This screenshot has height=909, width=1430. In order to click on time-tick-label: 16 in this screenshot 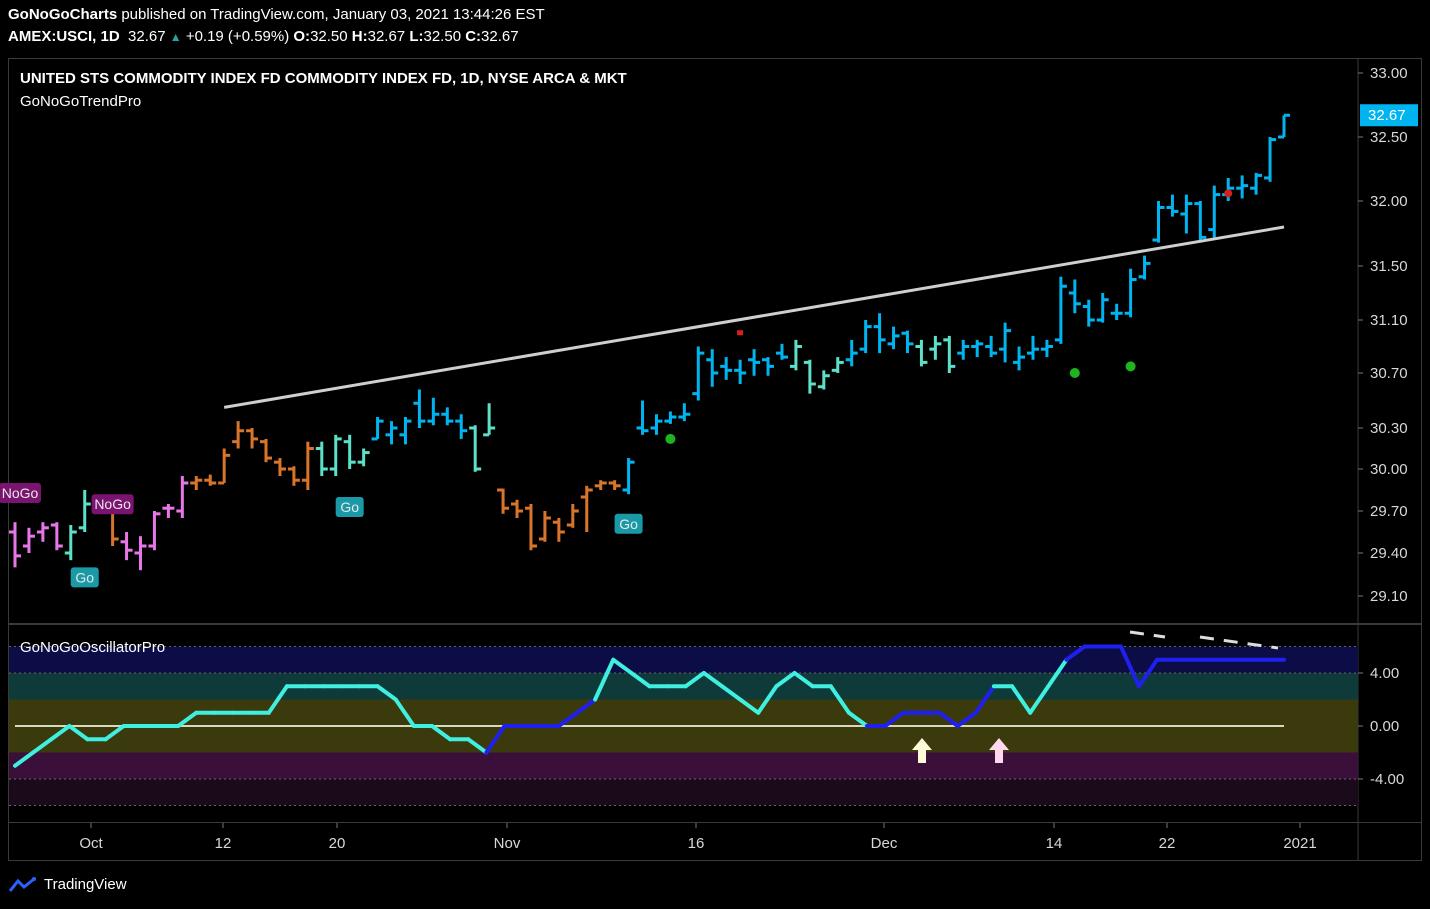, I will do `click(696, 843)`.